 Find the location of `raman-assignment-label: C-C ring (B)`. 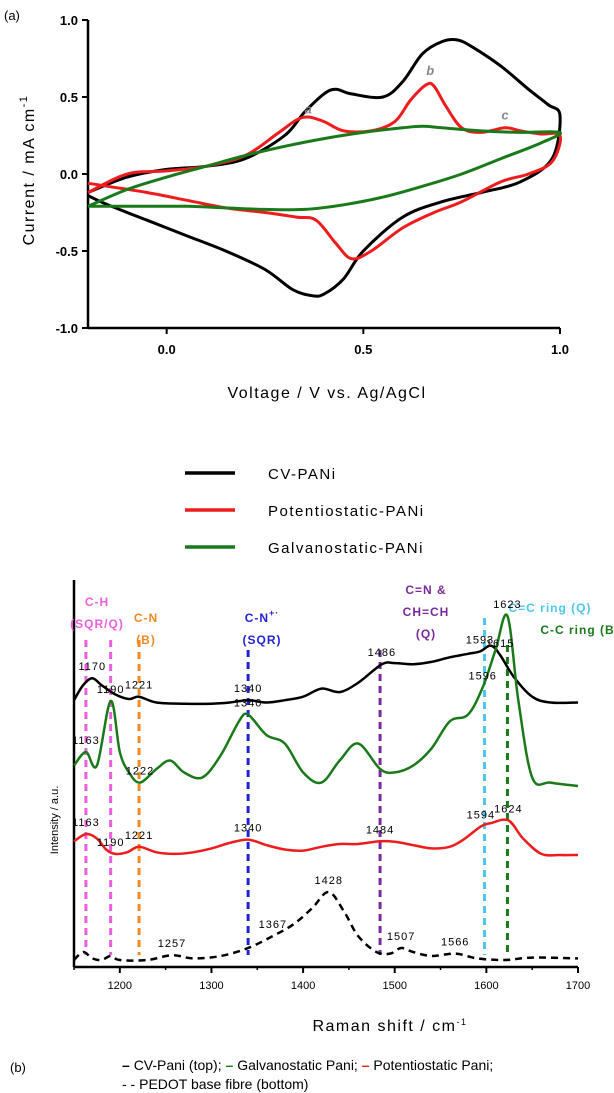

raman-assignment-label: C-C ring (B) is located at coordinates (577, 630).